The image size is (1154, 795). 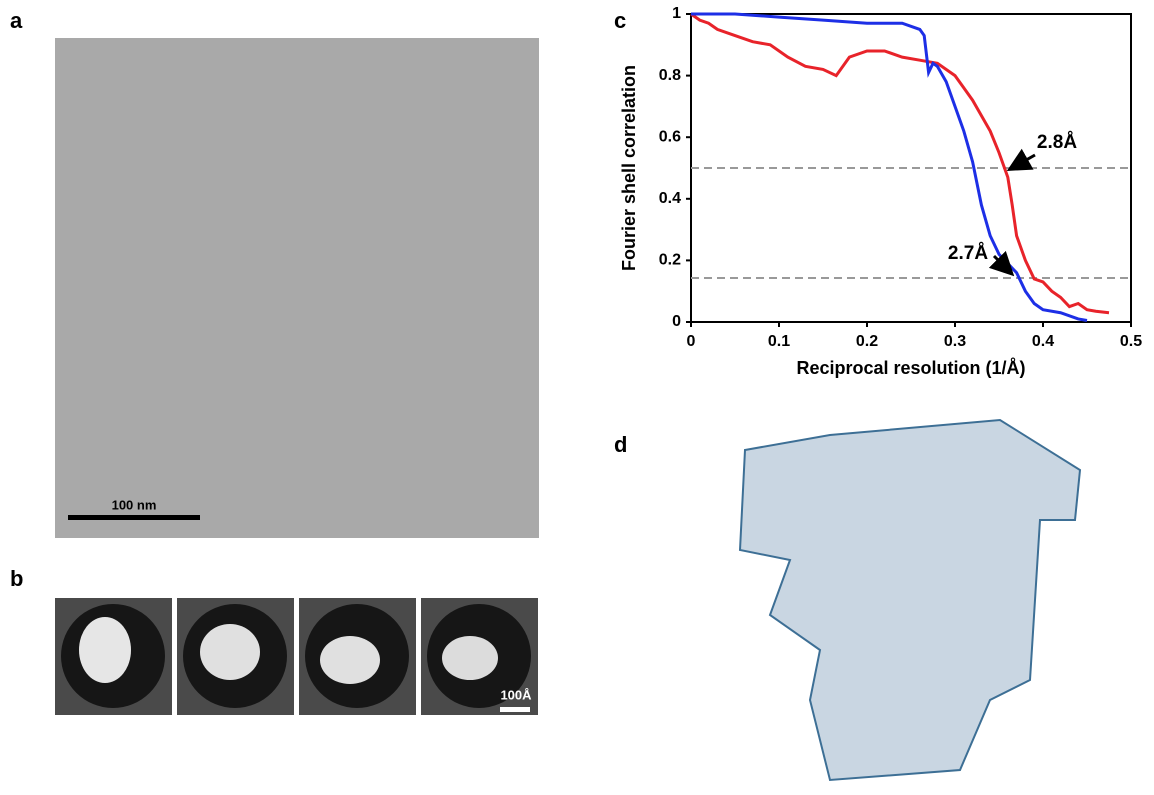 I want to click on panel-label: d, so click(x=620, y=444).